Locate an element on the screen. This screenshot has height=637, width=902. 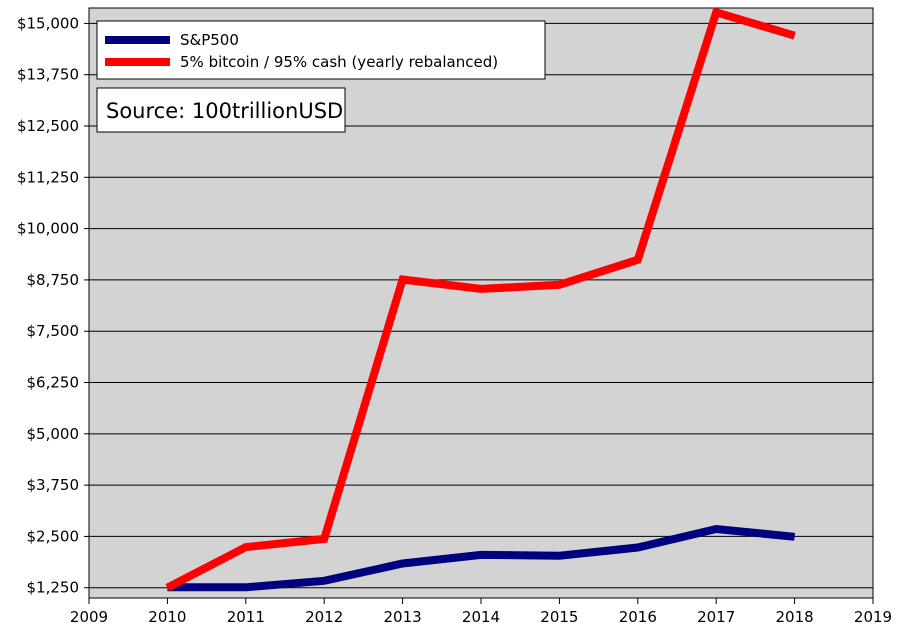
x-tick-label: 2012 is located at coordinates (324, 617).